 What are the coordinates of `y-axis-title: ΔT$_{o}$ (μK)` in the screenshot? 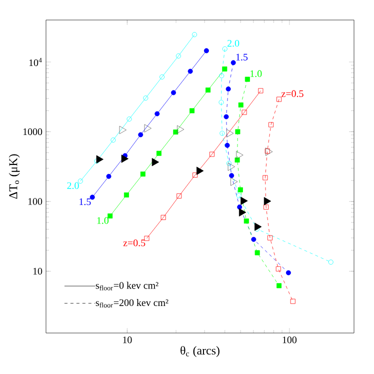 It's located at (14, 176).